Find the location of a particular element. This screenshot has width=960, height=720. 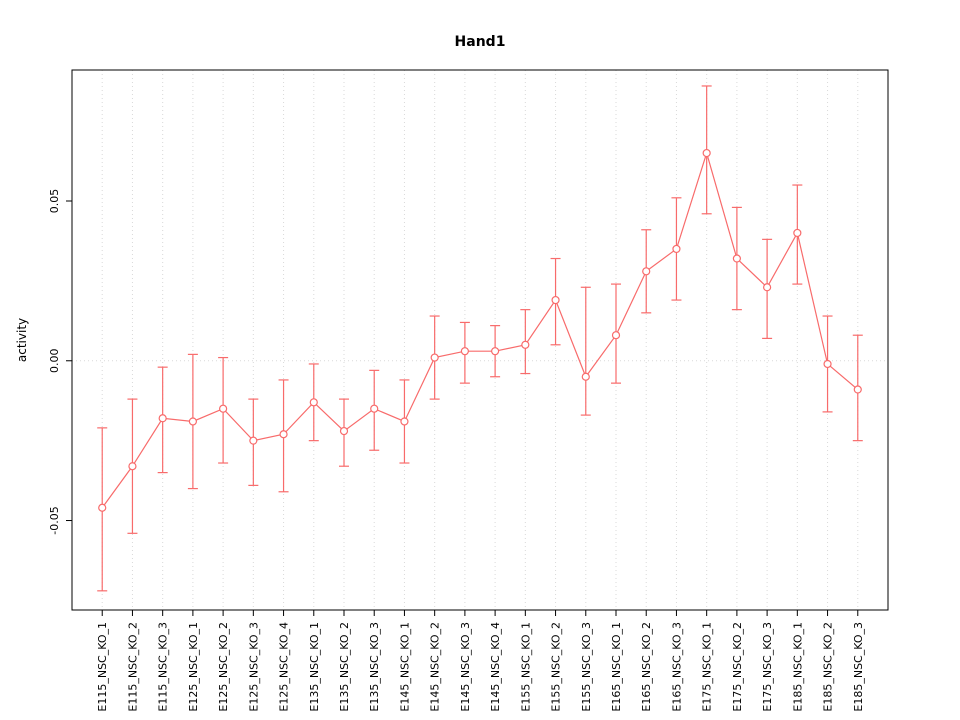

x-tick-label: E185_NSC_KO_2 is located at coordinates (828, 667).